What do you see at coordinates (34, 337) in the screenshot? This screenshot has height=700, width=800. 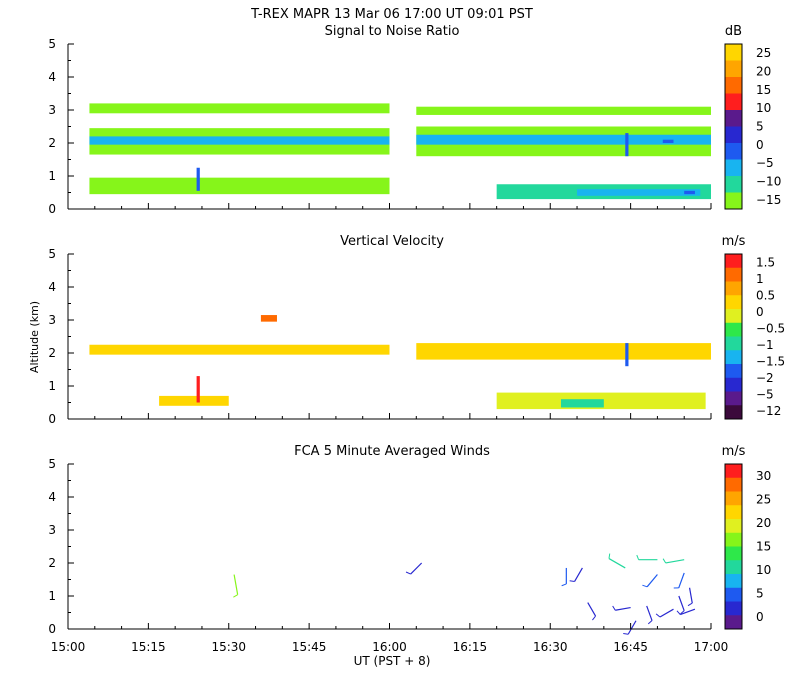 I see `y-axis-label: Altitude (km)` at bounding box center [34, 337].